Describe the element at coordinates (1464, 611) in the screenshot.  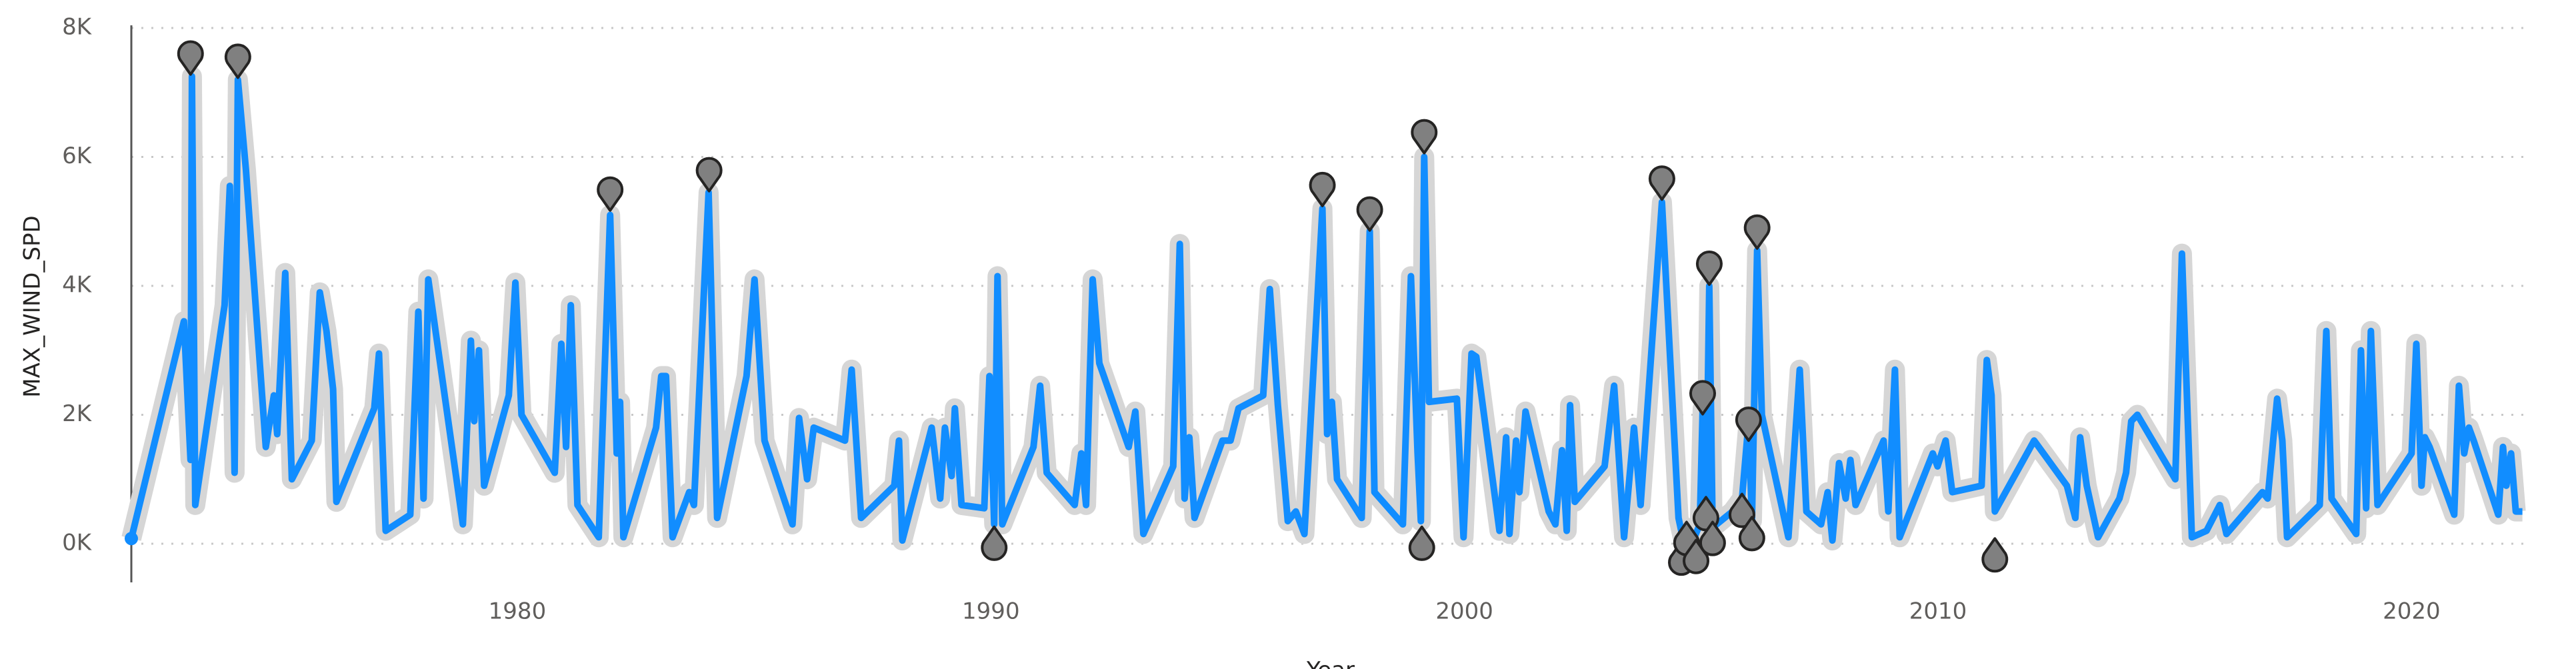
I see `x-tick-label: 2000` at that location.